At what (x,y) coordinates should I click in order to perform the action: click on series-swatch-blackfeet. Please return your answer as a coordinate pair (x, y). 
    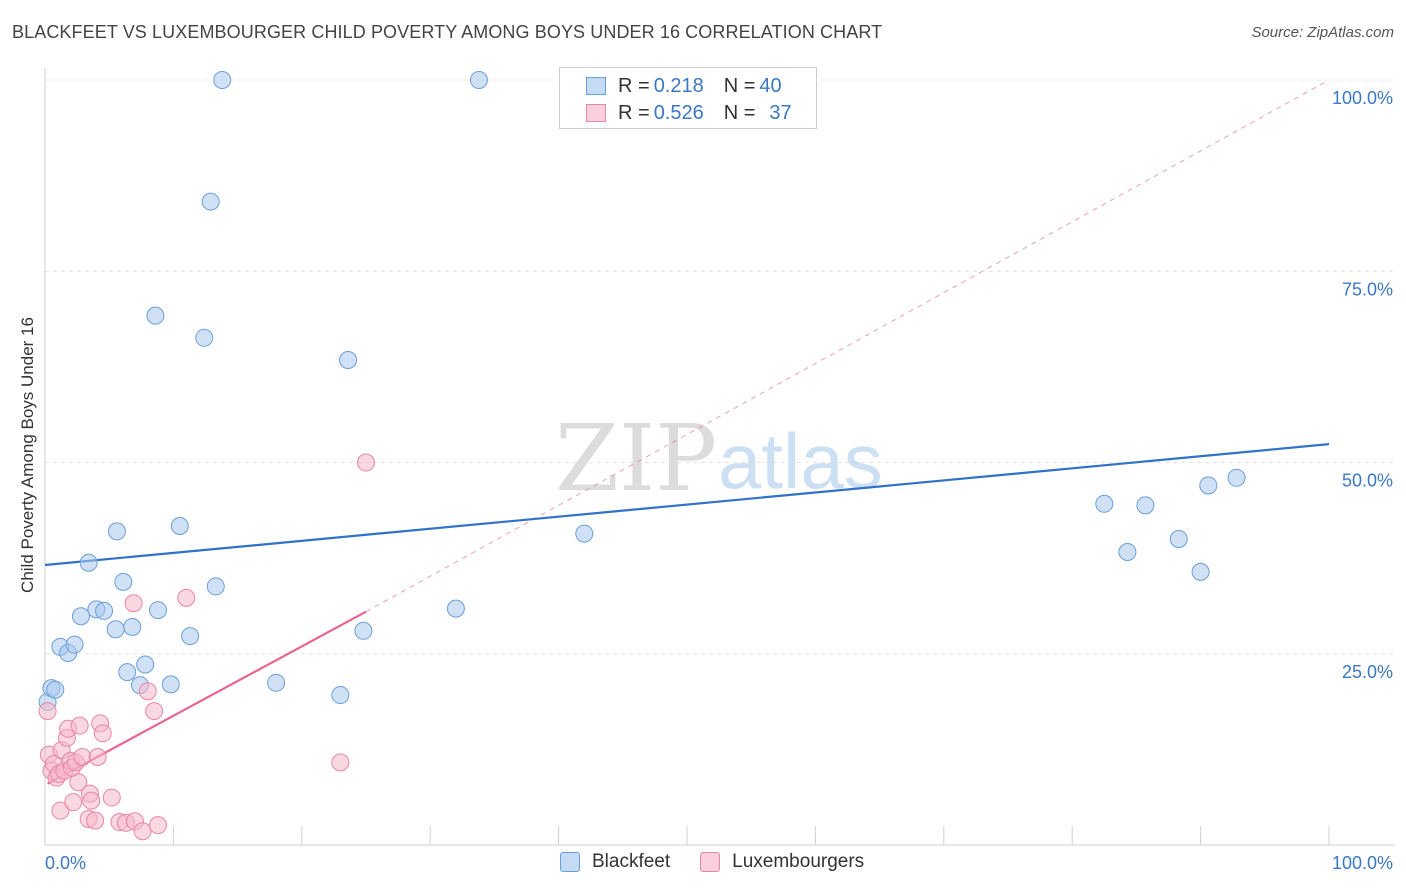
    Looking at the image, I should click on (570, 862).